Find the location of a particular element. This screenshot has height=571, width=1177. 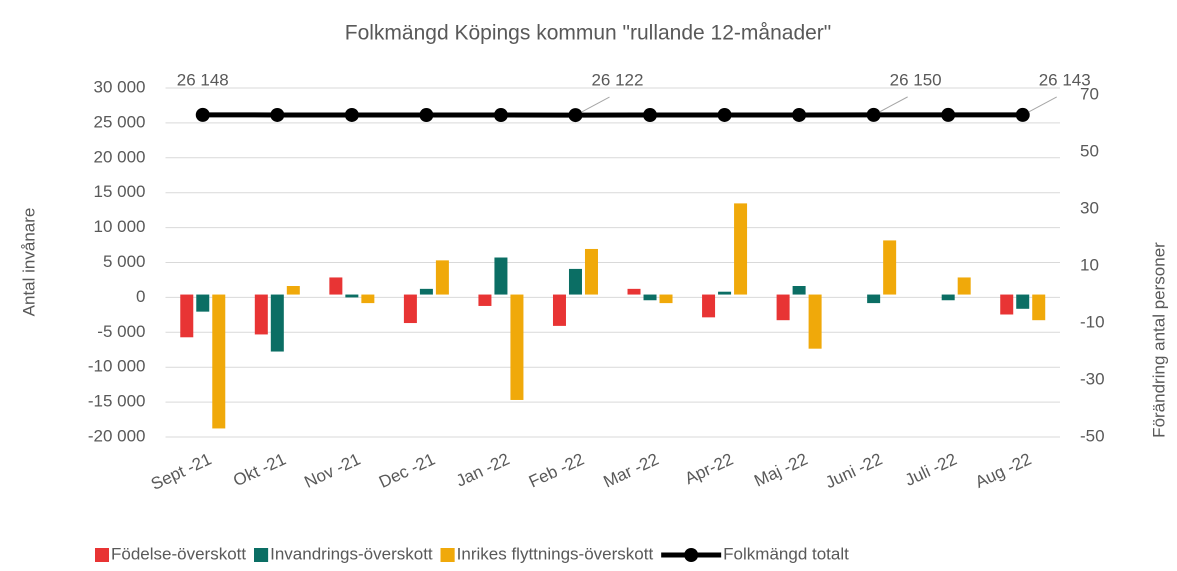

y2-tick-label: 30 is located at coordinates (1089, 208).